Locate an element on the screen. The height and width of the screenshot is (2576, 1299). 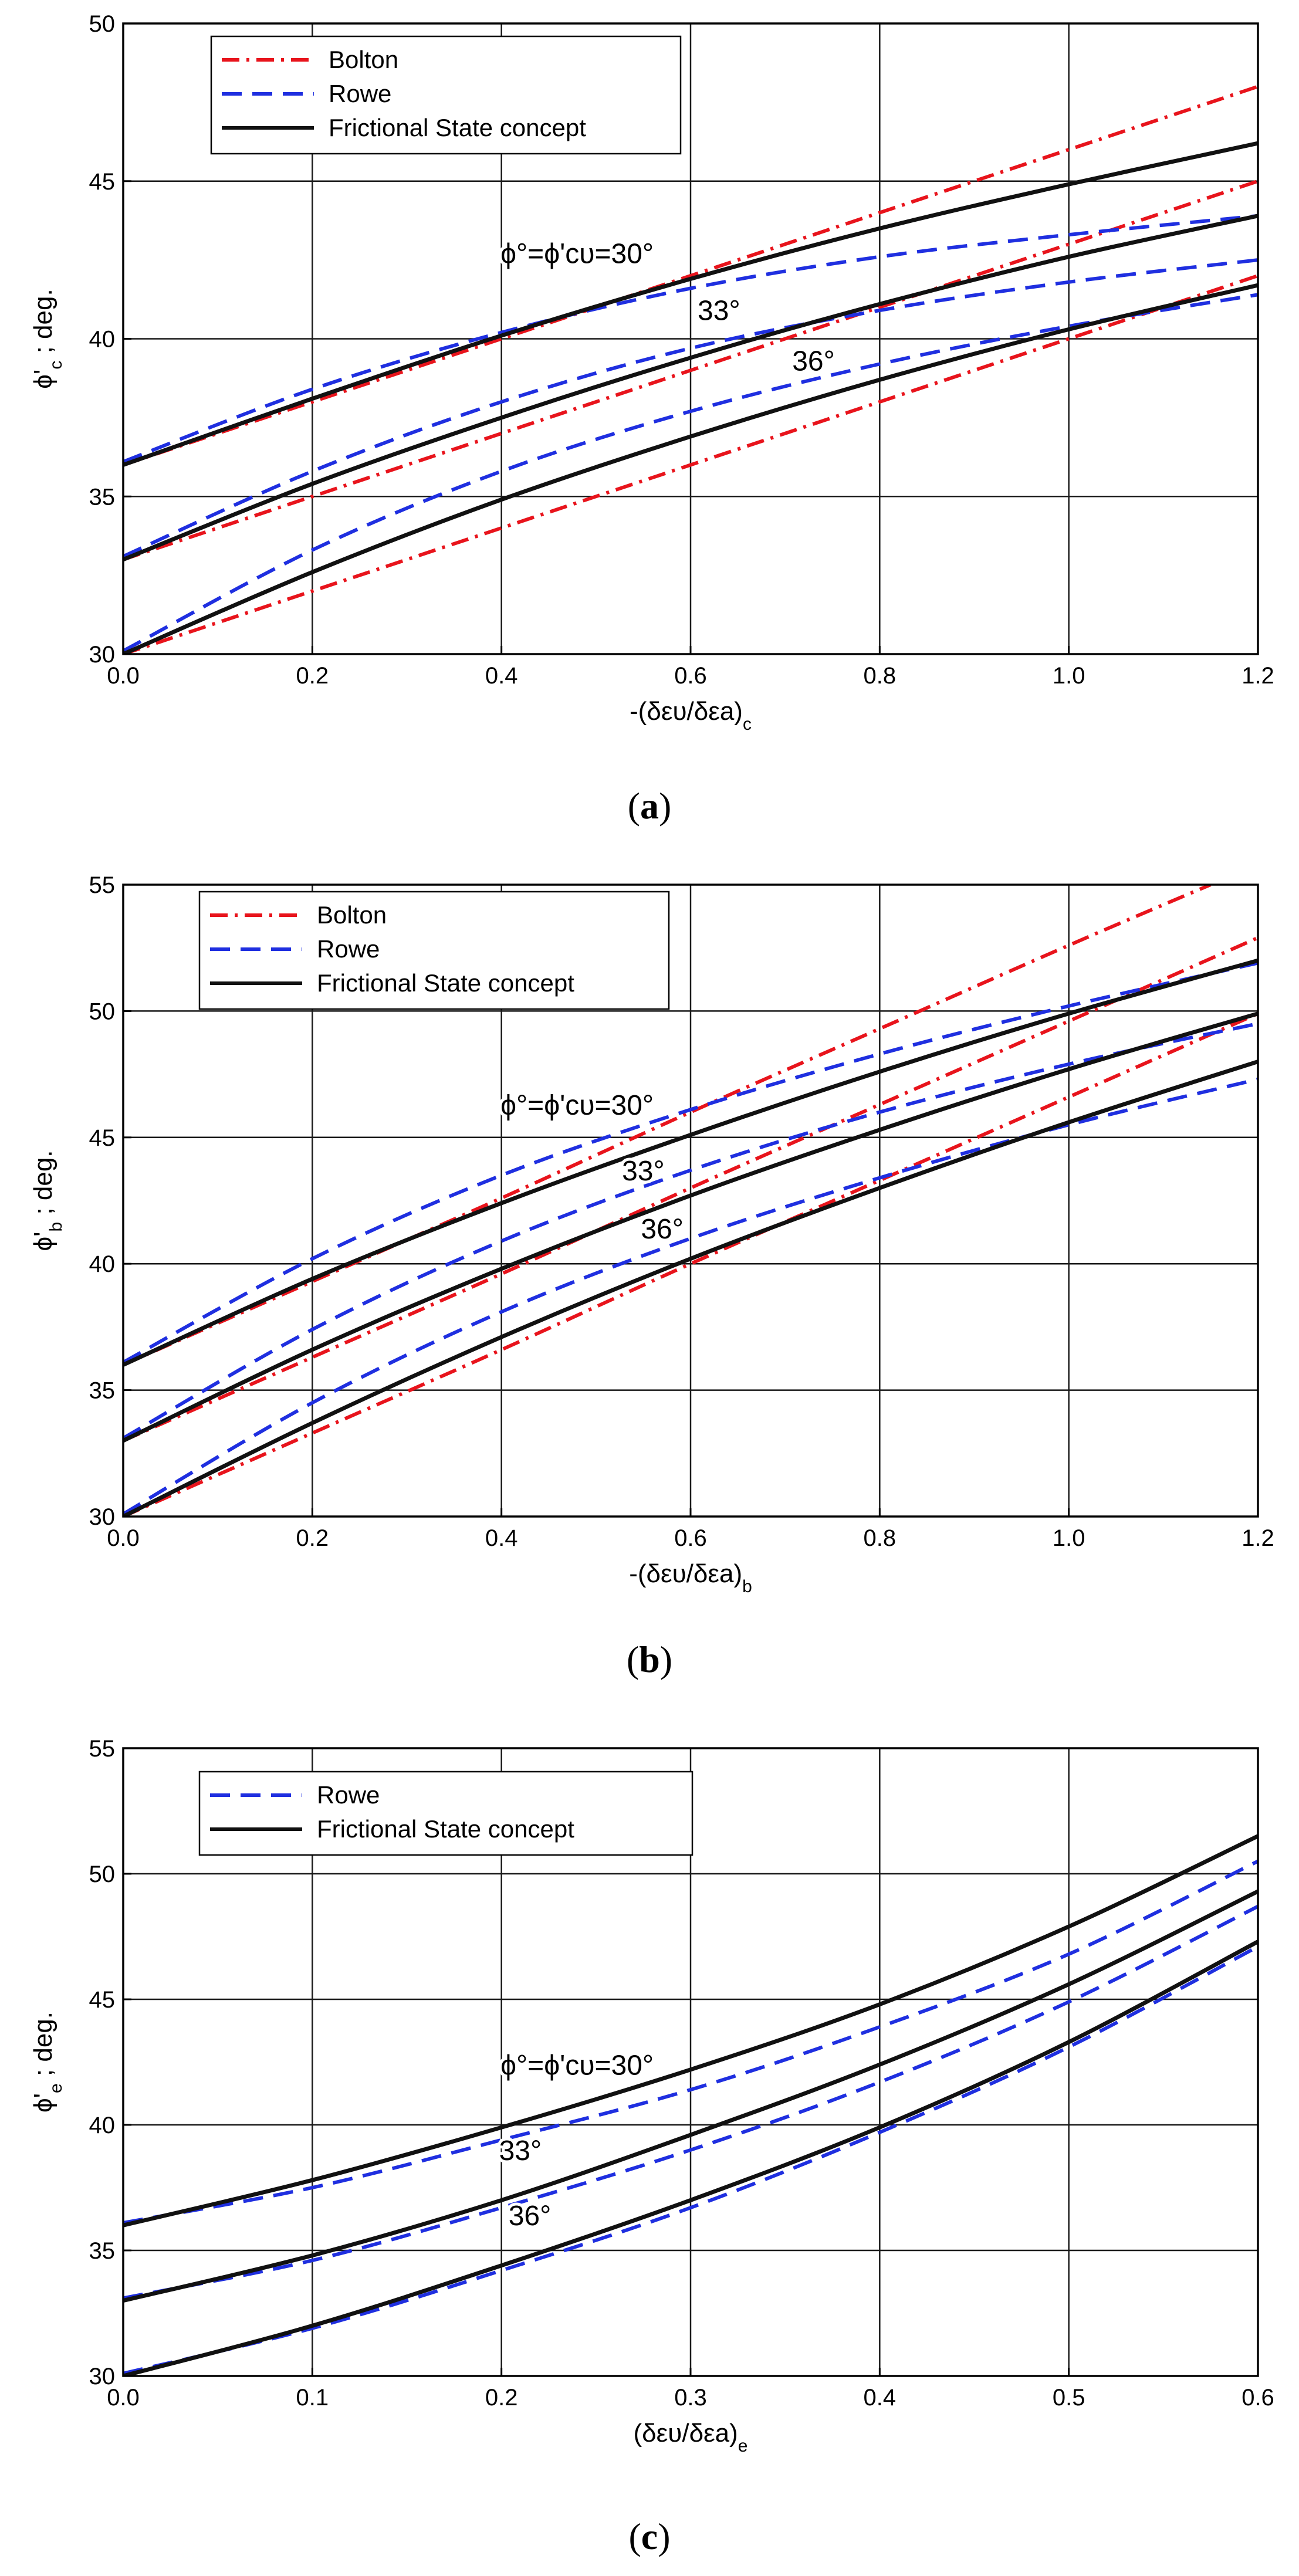
series-line-bolton-30deg is located at coordinates (691, 275).